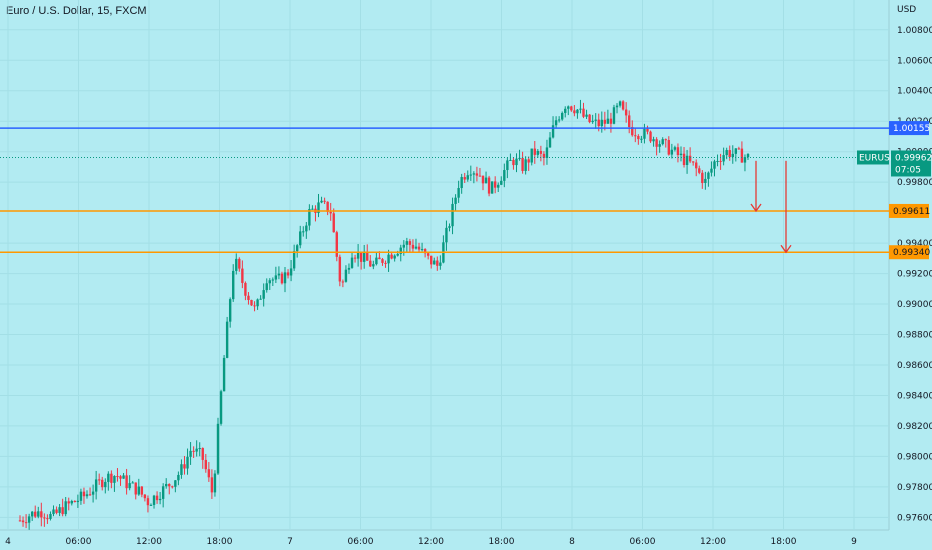 The image size is (932, 550). I want to click on symbol-tag-bg, so click(873, 157).